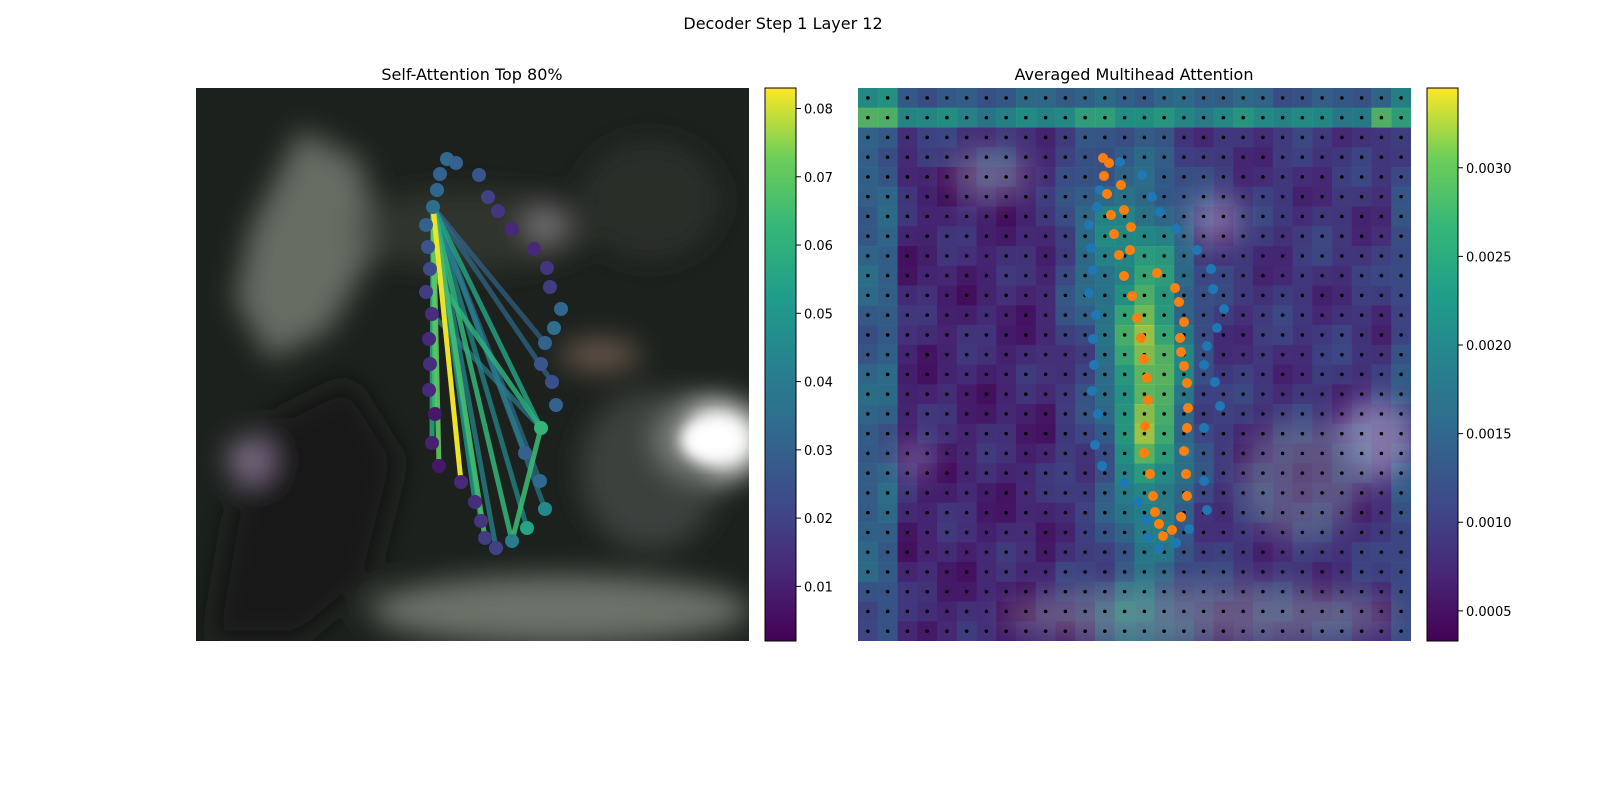  What do you see at coordinates (1489, 169) in the screenshot?
I see `colorbar-tick-label: 0.0030` at bounding box center [1489, 169].